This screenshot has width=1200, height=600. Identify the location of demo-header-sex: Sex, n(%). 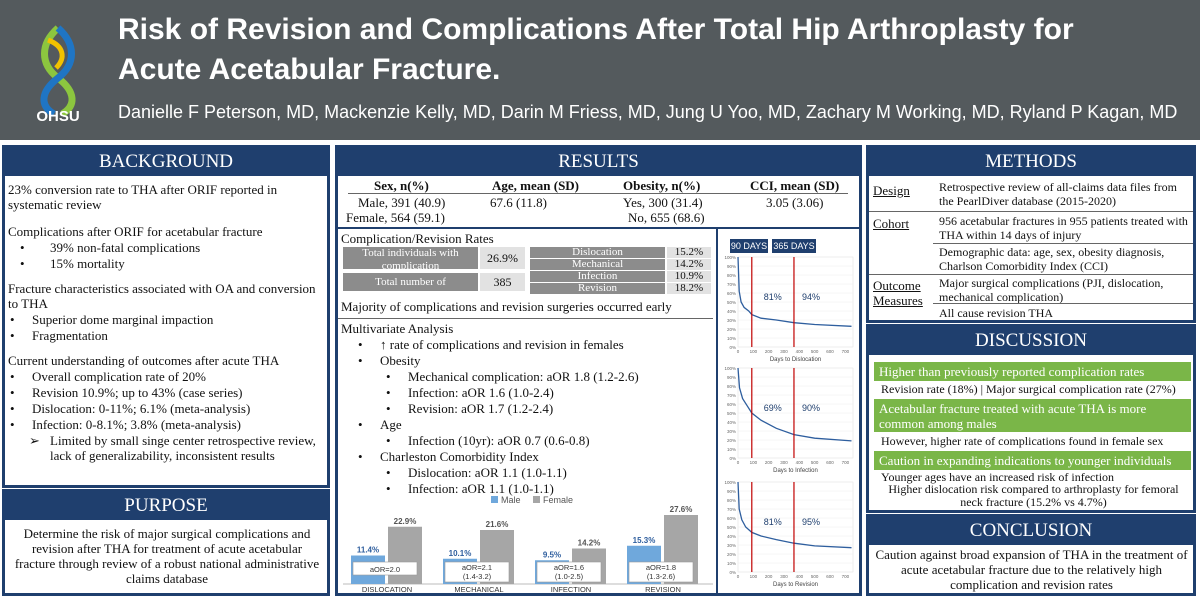
(401, 185).